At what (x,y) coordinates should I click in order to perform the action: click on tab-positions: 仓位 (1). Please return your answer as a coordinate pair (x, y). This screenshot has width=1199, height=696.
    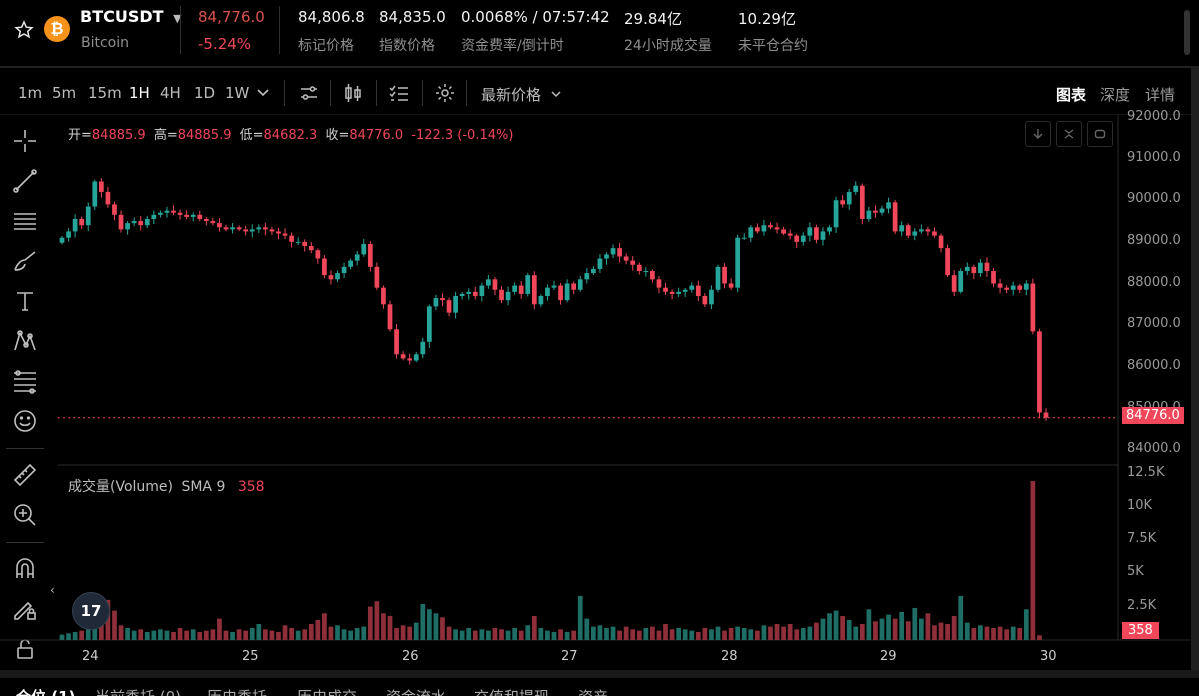
    Looking at the image, I should click on (45, 691).